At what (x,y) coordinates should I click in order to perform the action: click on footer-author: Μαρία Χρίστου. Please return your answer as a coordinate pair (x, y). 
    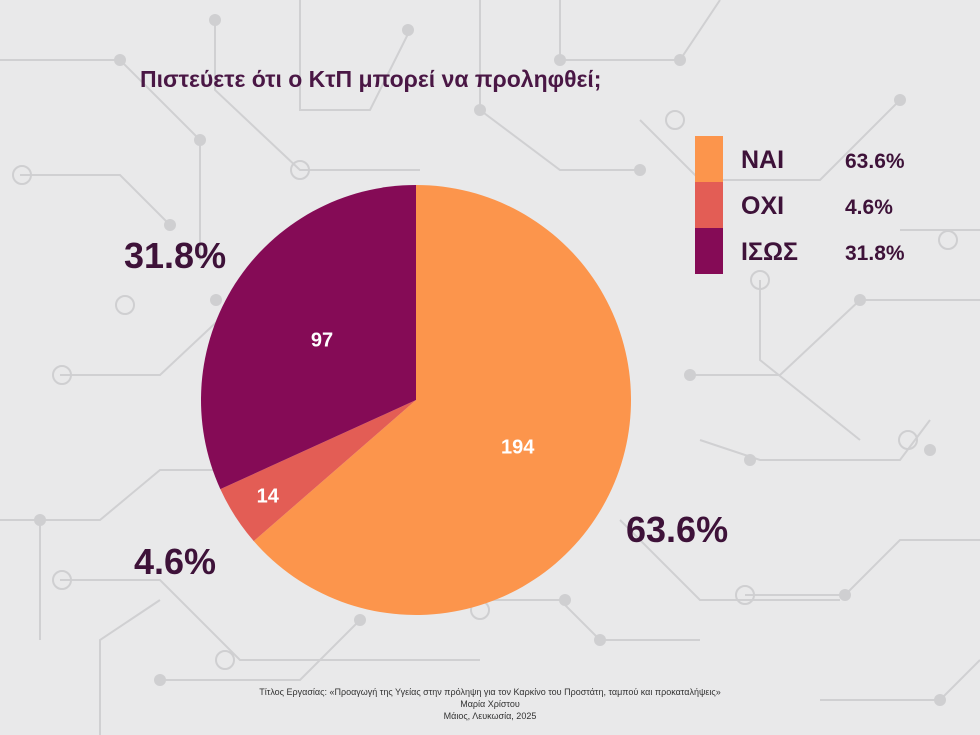
    Looking at the image, I should click on (490, 704).